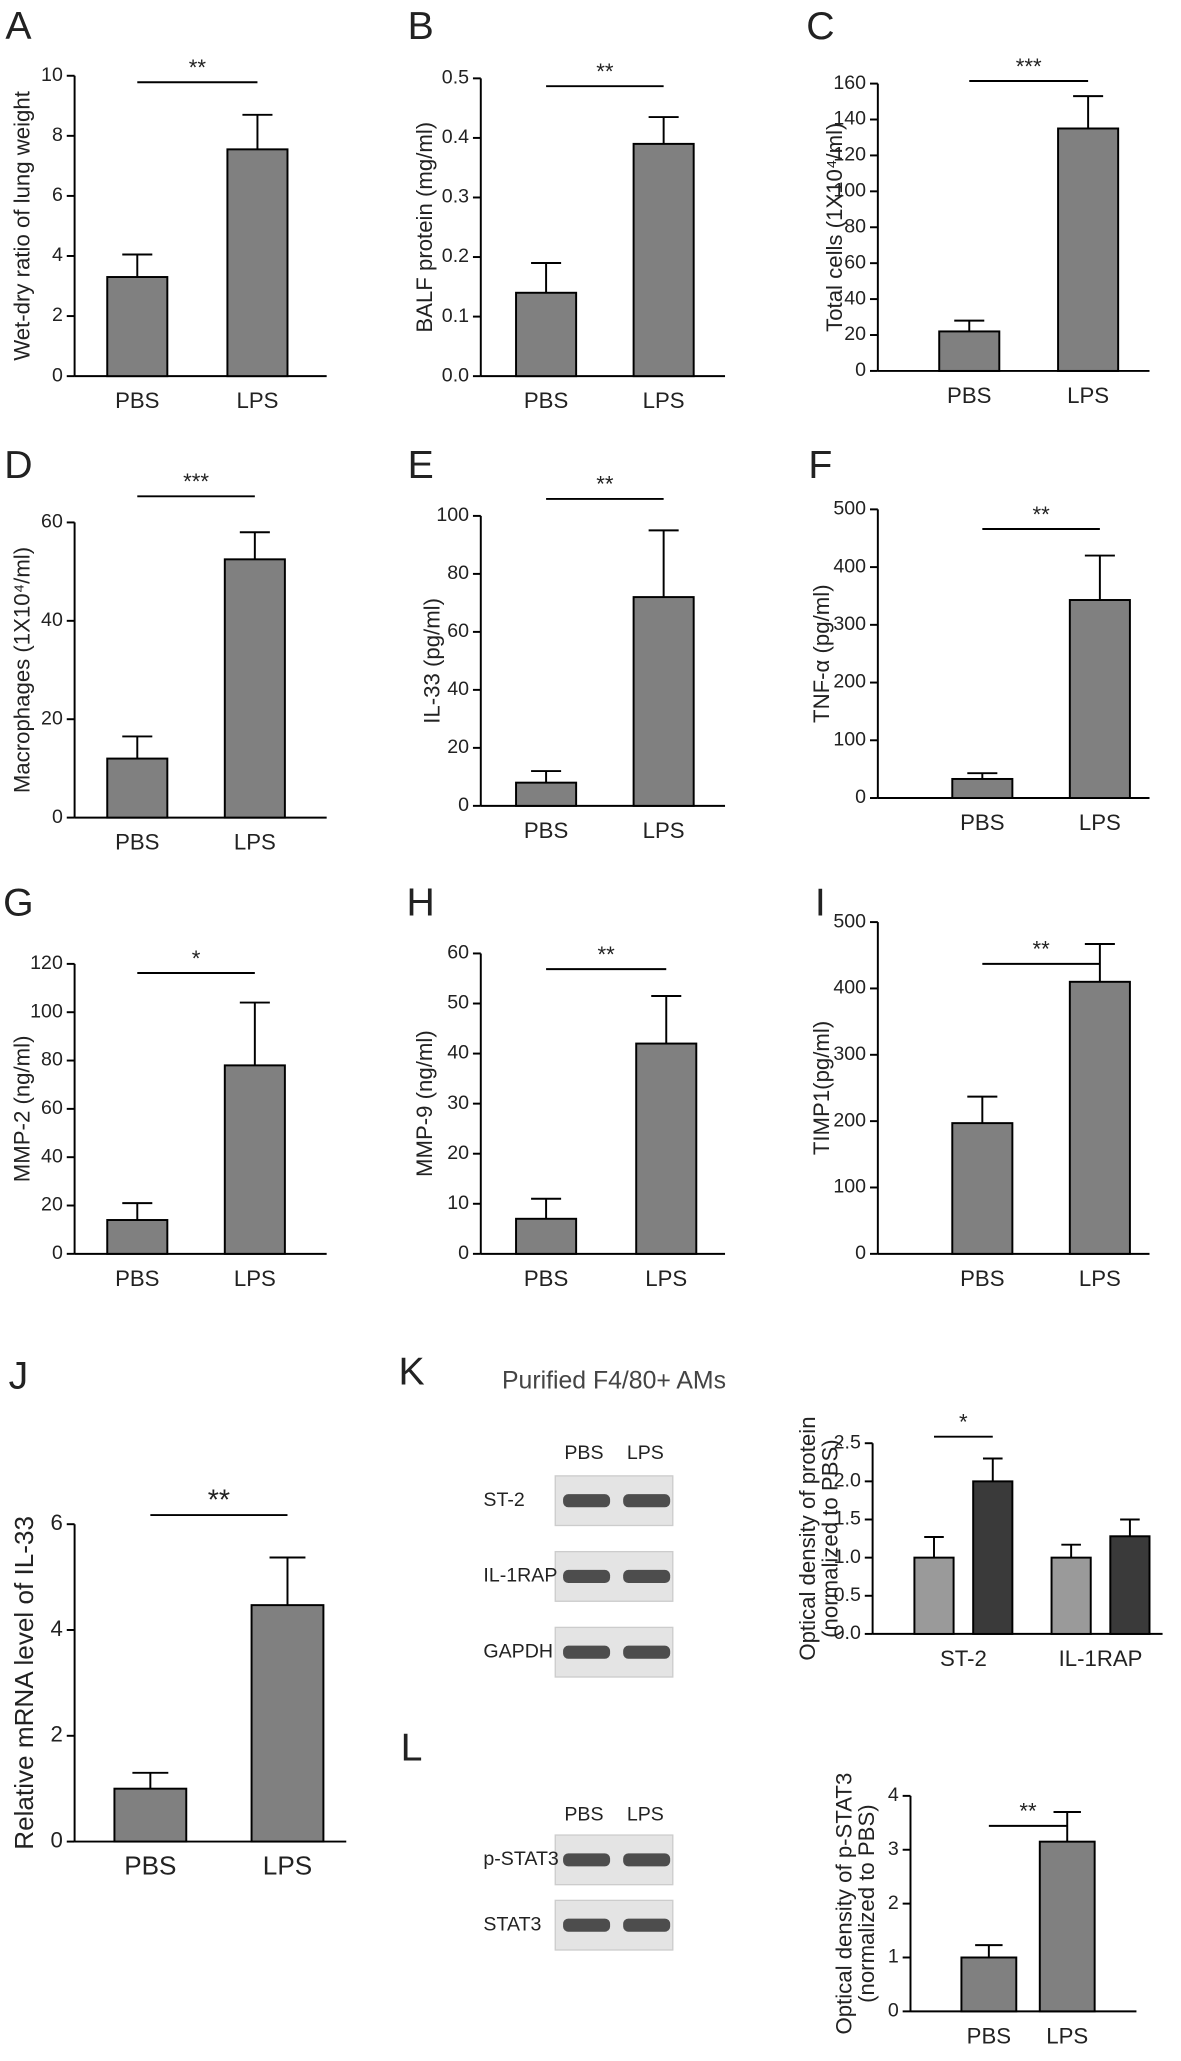  I want to click on x-tick-label: ST-2, so click(963, 1658).